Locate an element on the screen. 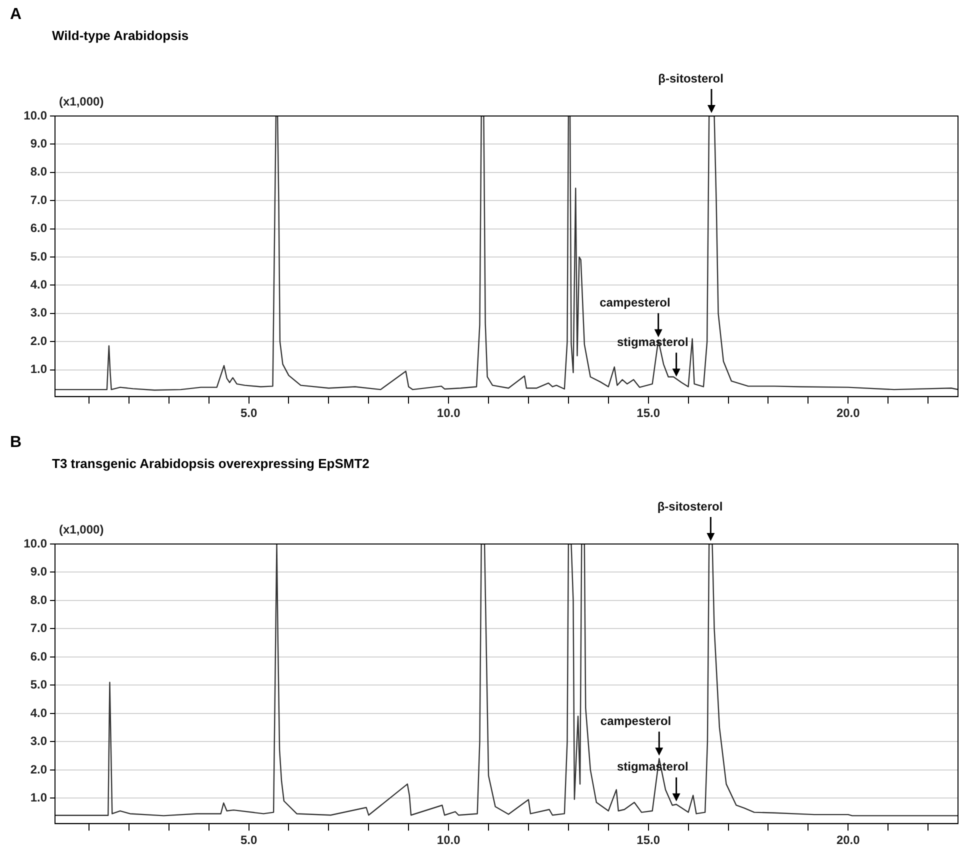 The height and width of the screenshot is (855, 960). chart-subtitle: T3 transgenic Arabidopsis overexpressing EpSMT2 is located at coordinates (211, 463).